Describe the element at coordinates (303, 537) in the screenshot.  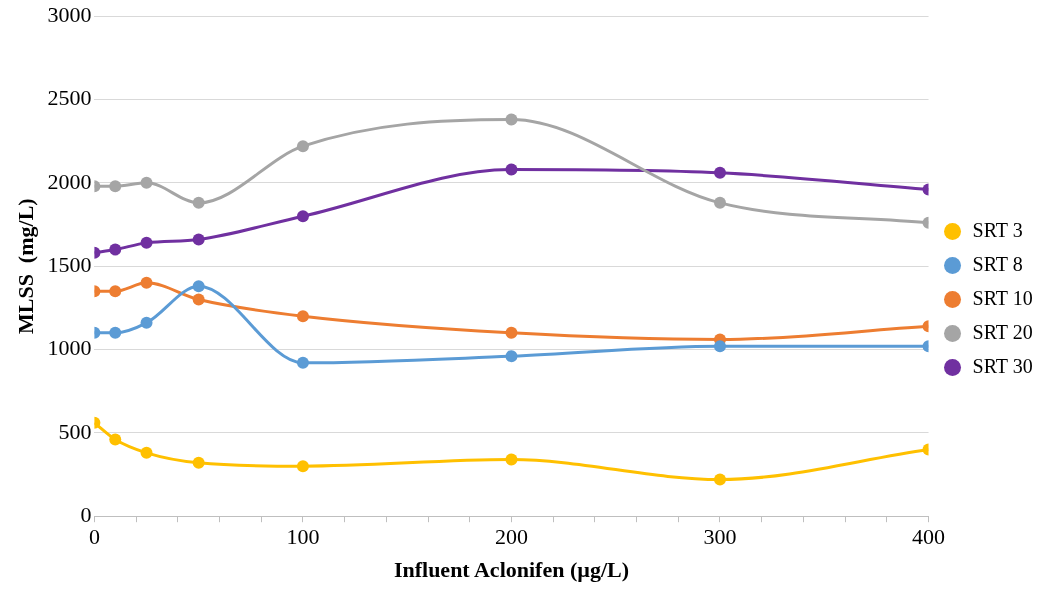
I see `x-tick-label: 100` at that location.